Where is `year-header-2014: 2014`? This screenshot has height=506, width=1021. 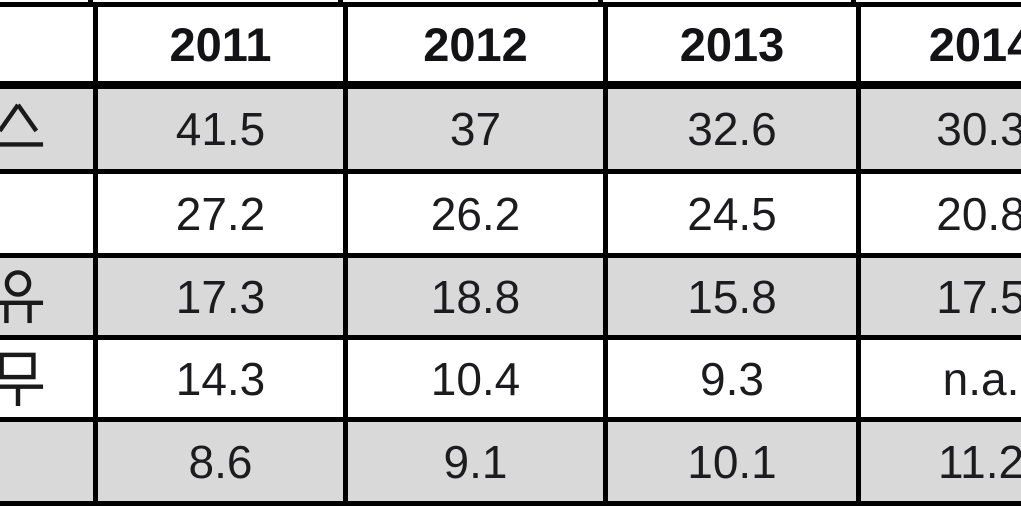
year-header-2014: 2014 is located at coordinates (941, 45).